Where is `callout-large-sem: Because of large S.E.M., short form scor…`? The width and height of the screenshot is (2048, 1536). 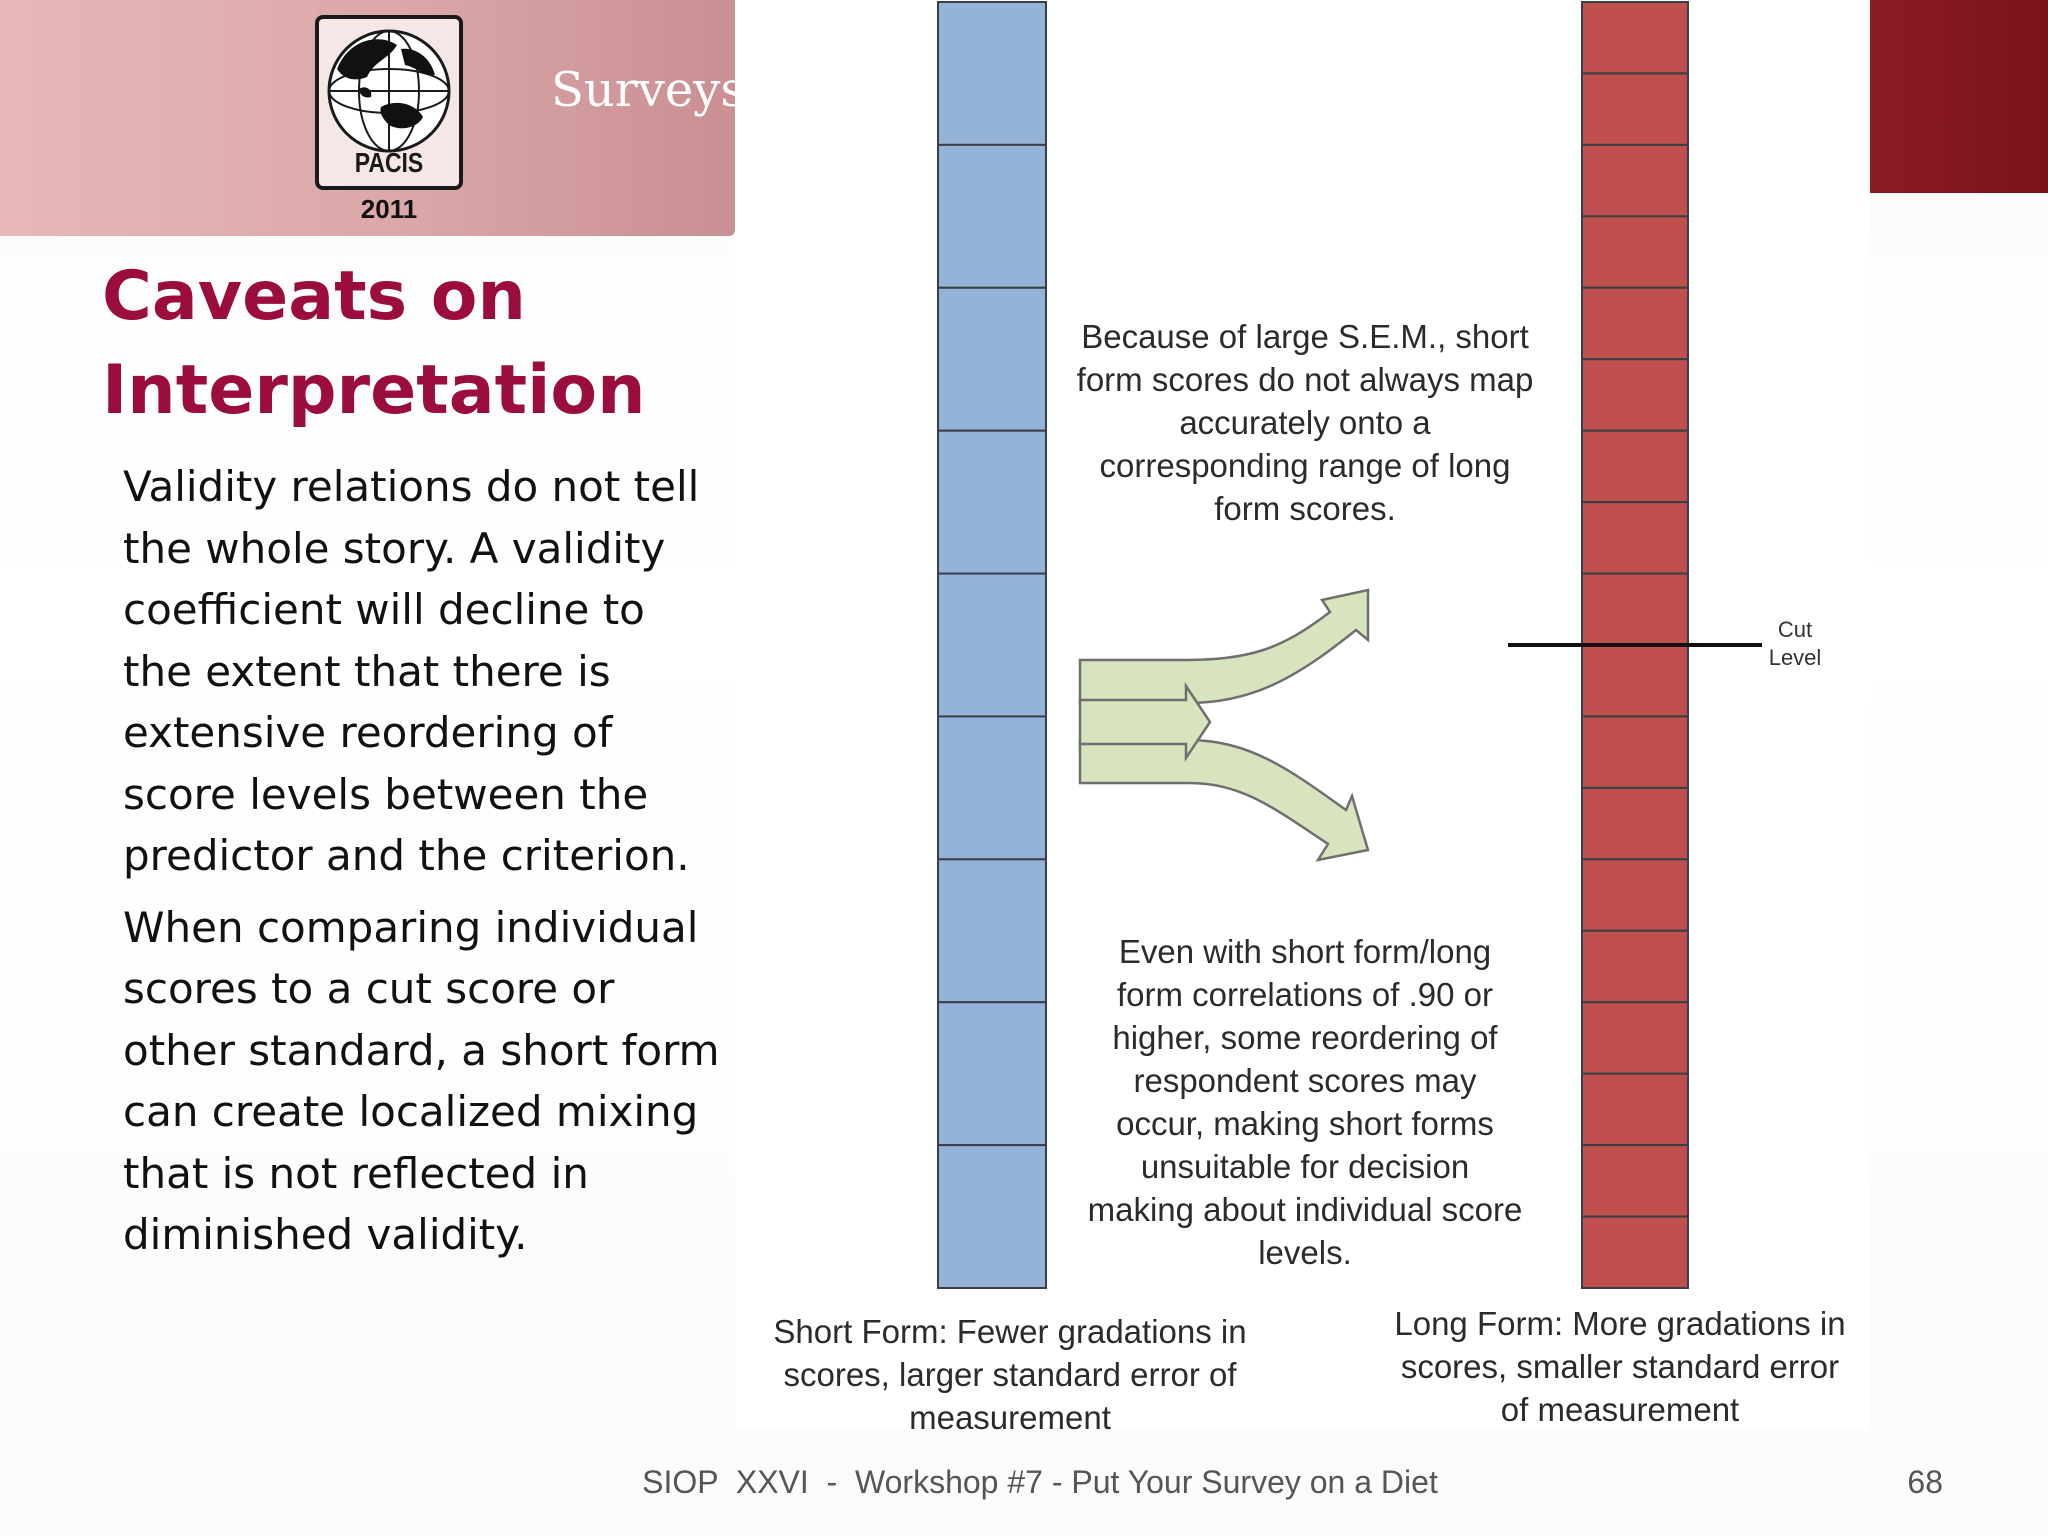
callout-large-sem: Because of large S.E.M., short form scor… is located at coordinates (1305, 422).